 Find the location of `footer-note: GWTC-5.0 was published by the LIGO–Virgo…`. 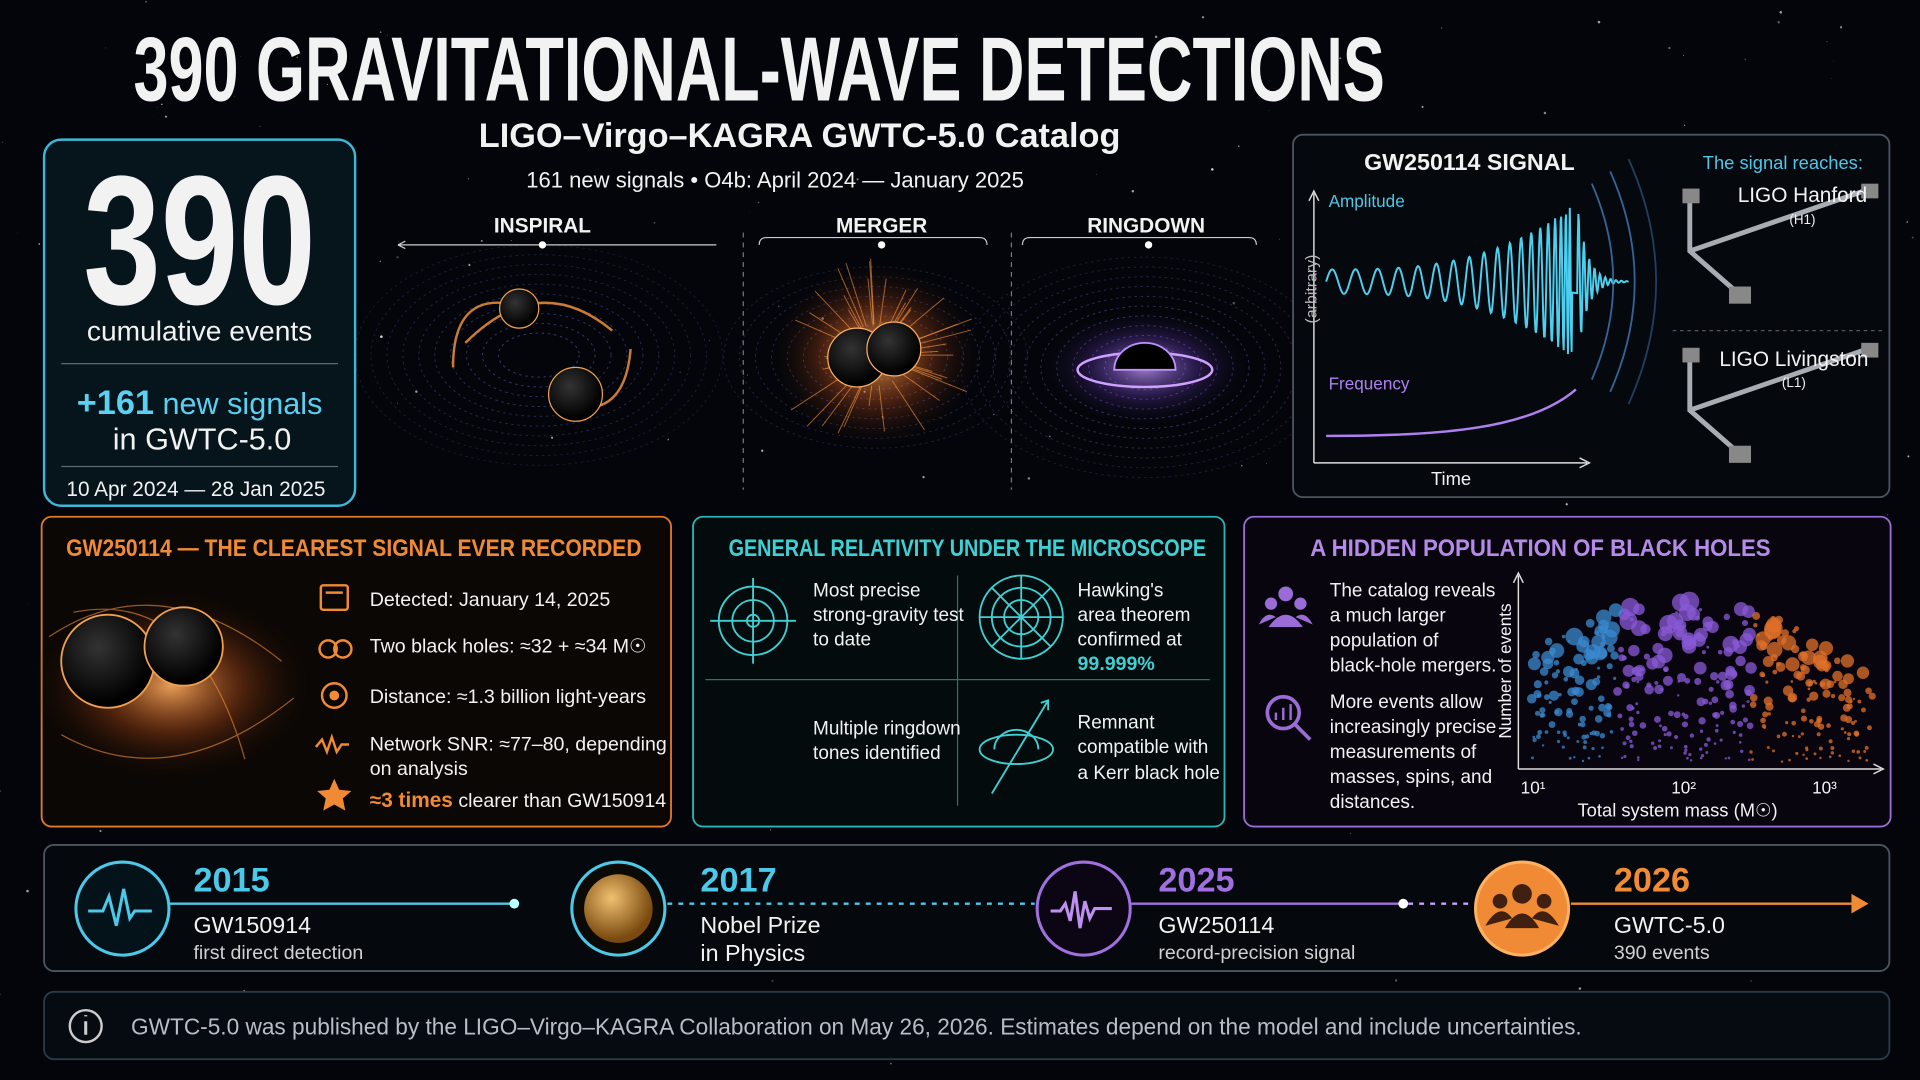

footer-note: GWTC-5.0 was published by the LIGO–Virgo… is located at coordinates (856, 1027).